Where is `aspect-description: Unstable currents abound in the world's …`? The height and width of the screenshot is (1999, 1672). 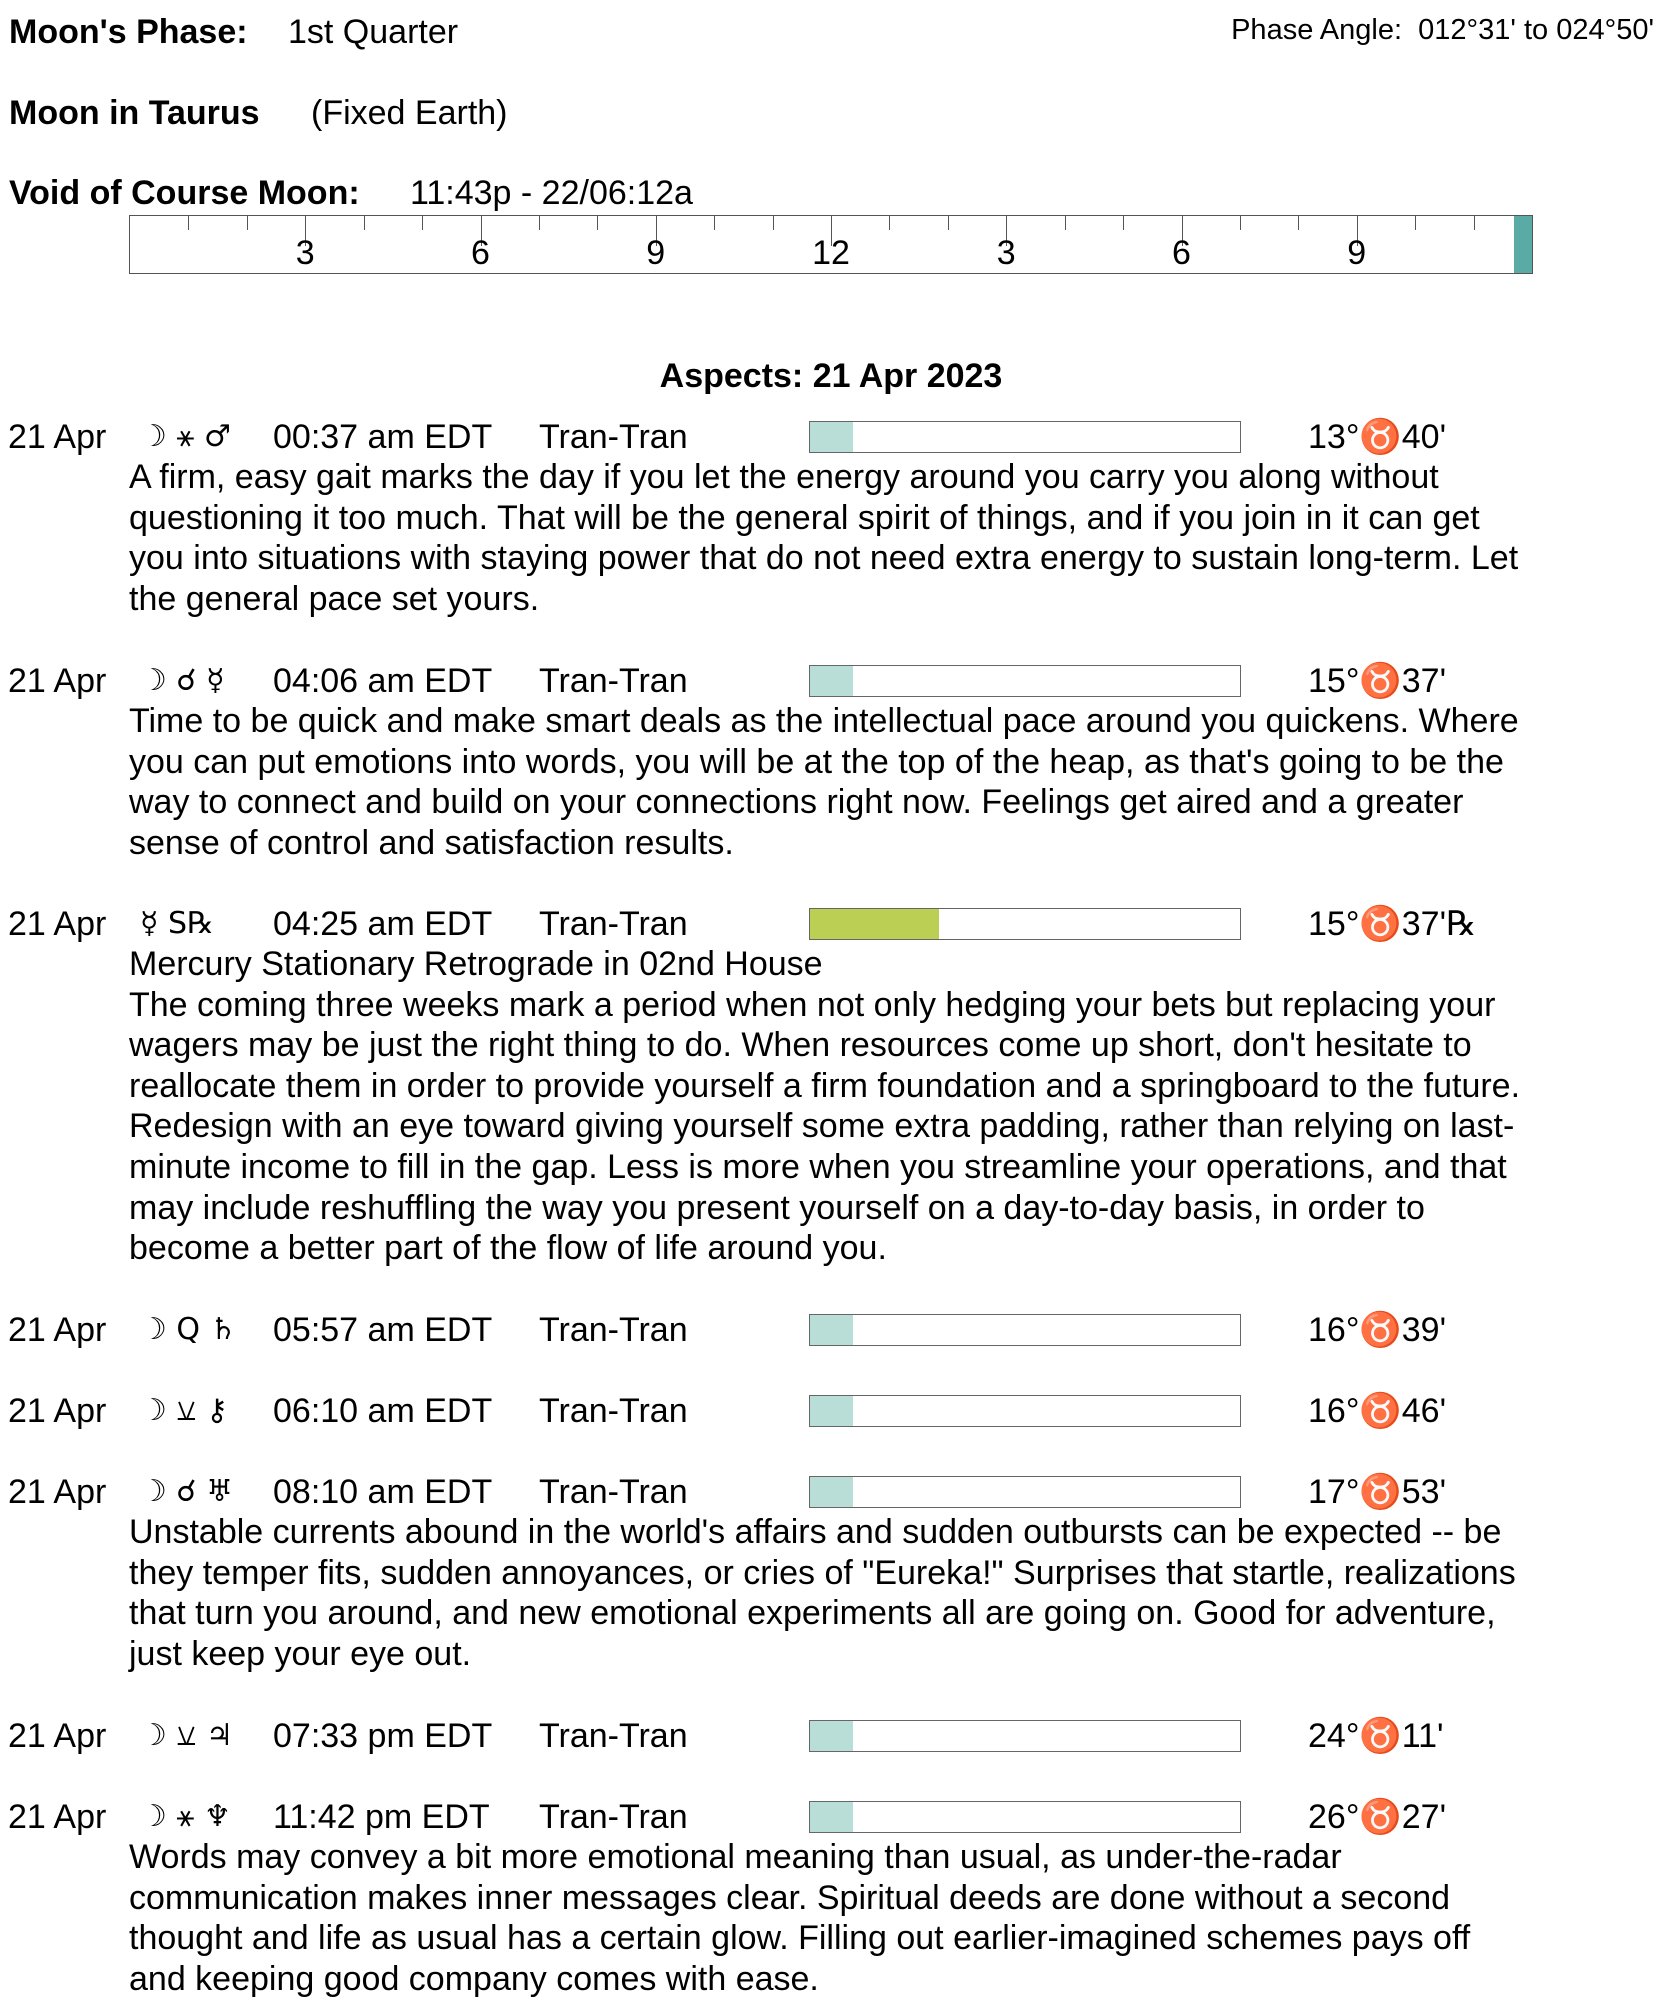
aspect-description: Unstable currents abound in the world's … is located at coordinates (900, 1593).